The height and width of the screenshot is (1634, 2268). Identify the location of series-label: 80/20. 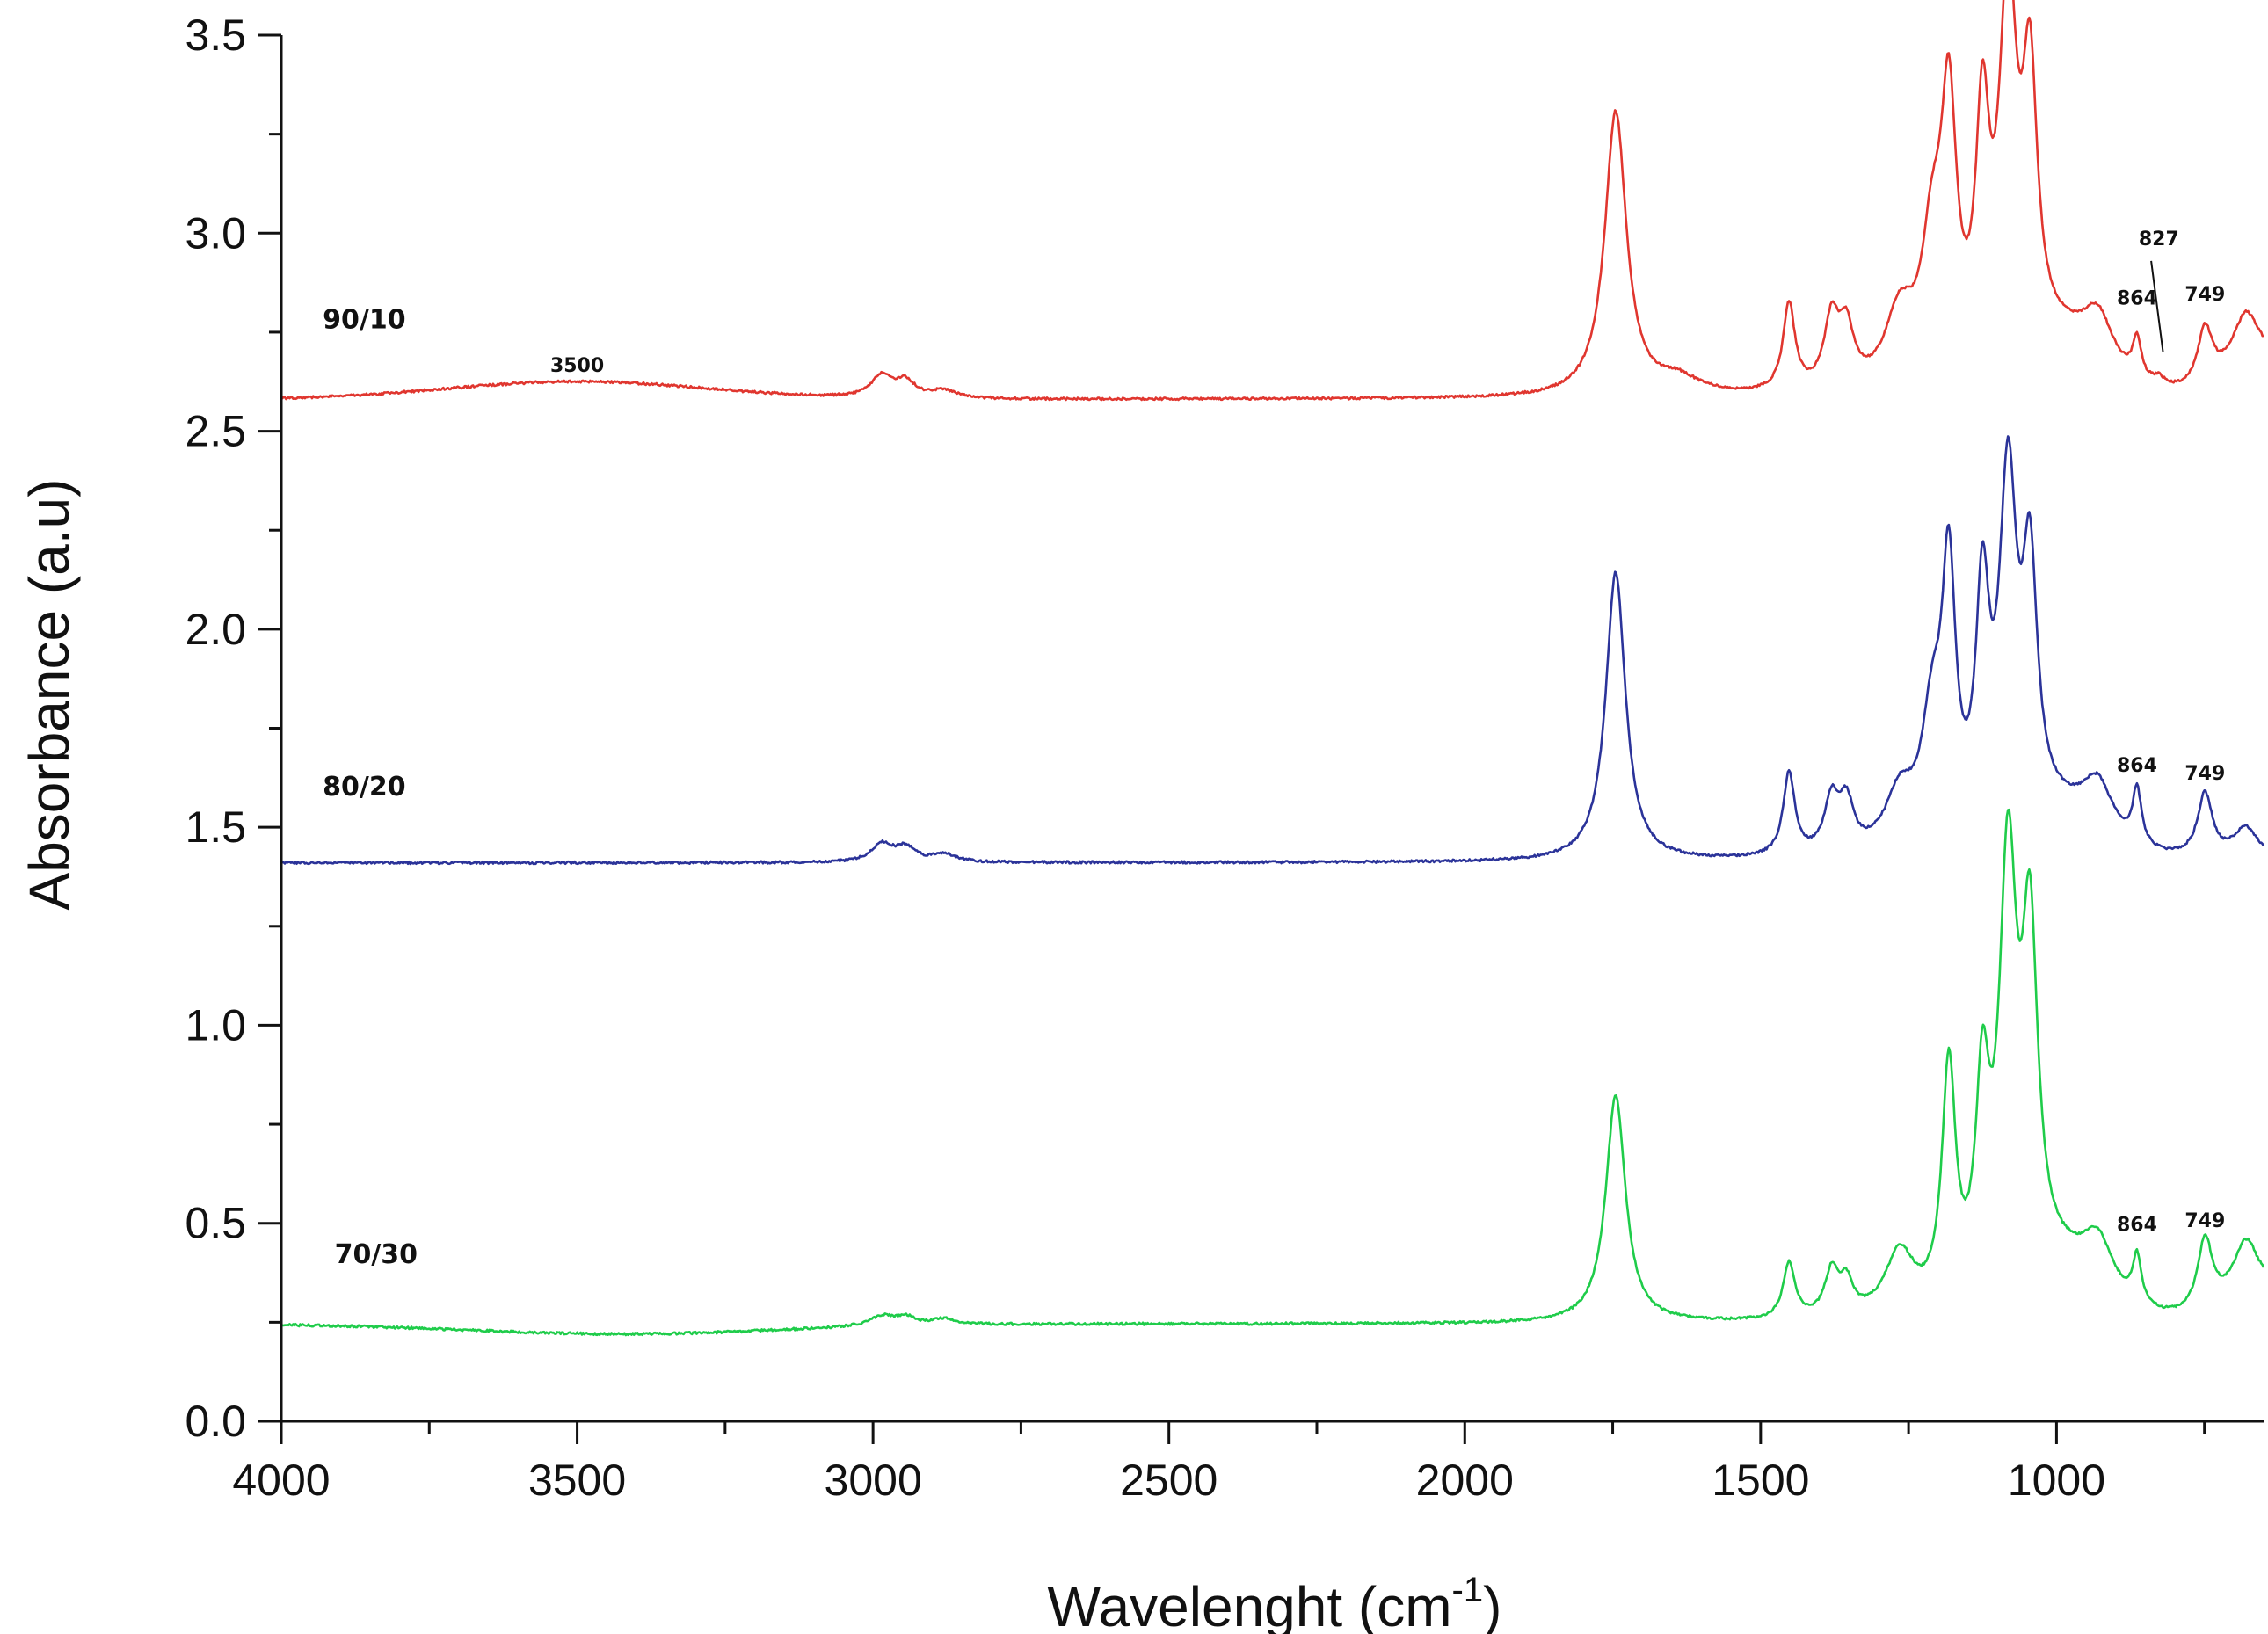
(364, 787).